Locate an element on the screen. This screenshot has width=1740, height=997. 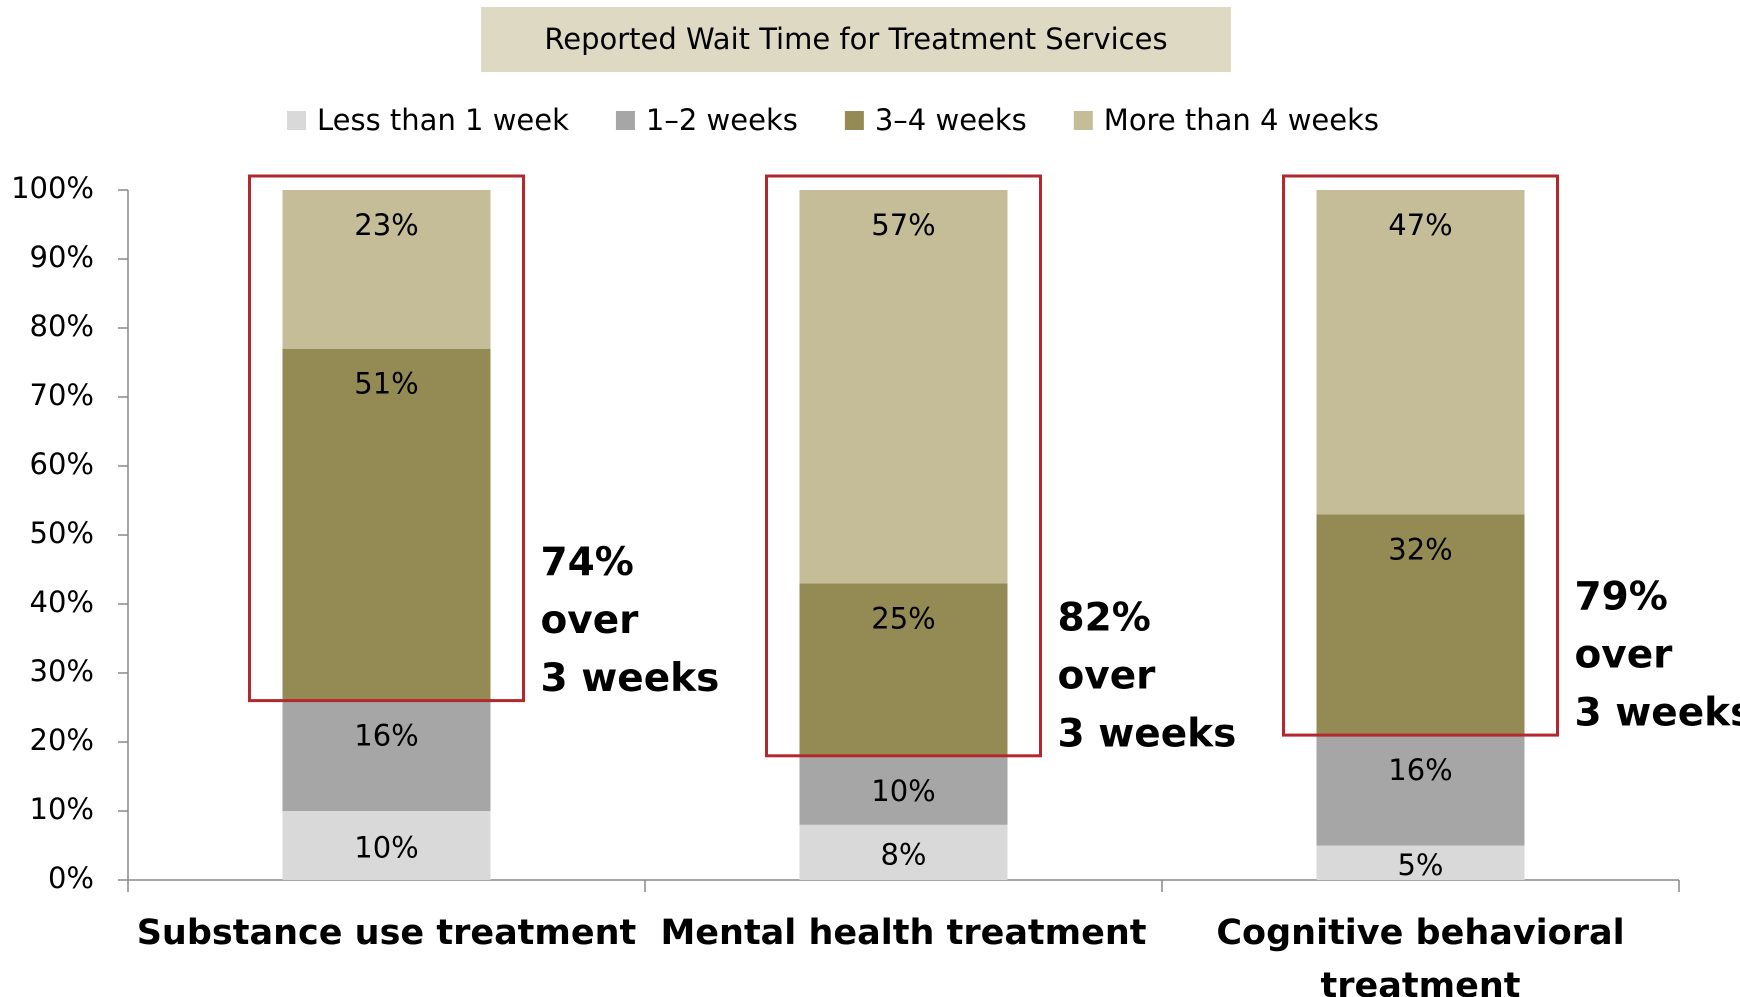
legend-label: 1–2 weeks is located at coordinates (722, 120).